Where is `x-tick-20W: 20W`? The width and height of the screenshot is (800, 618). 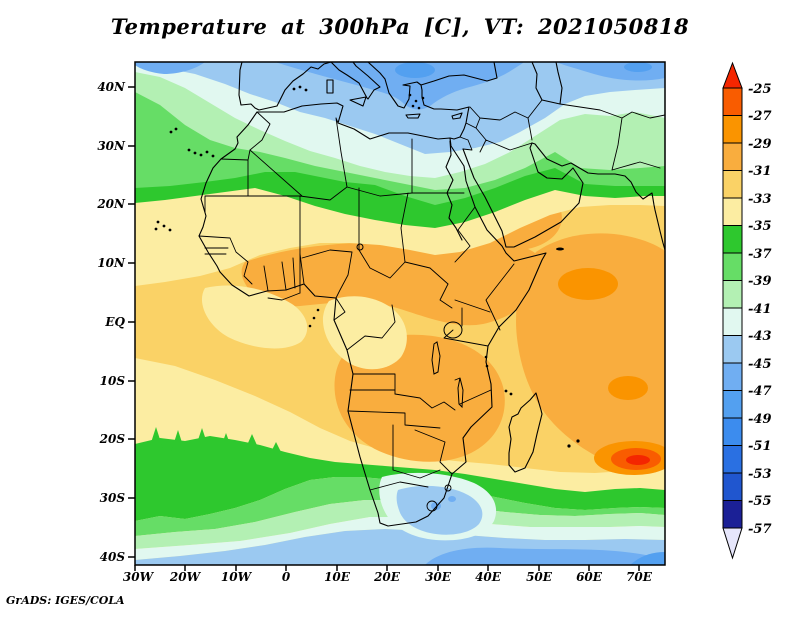
x-tick-20W: 20W is located at coordinates (185, 577).